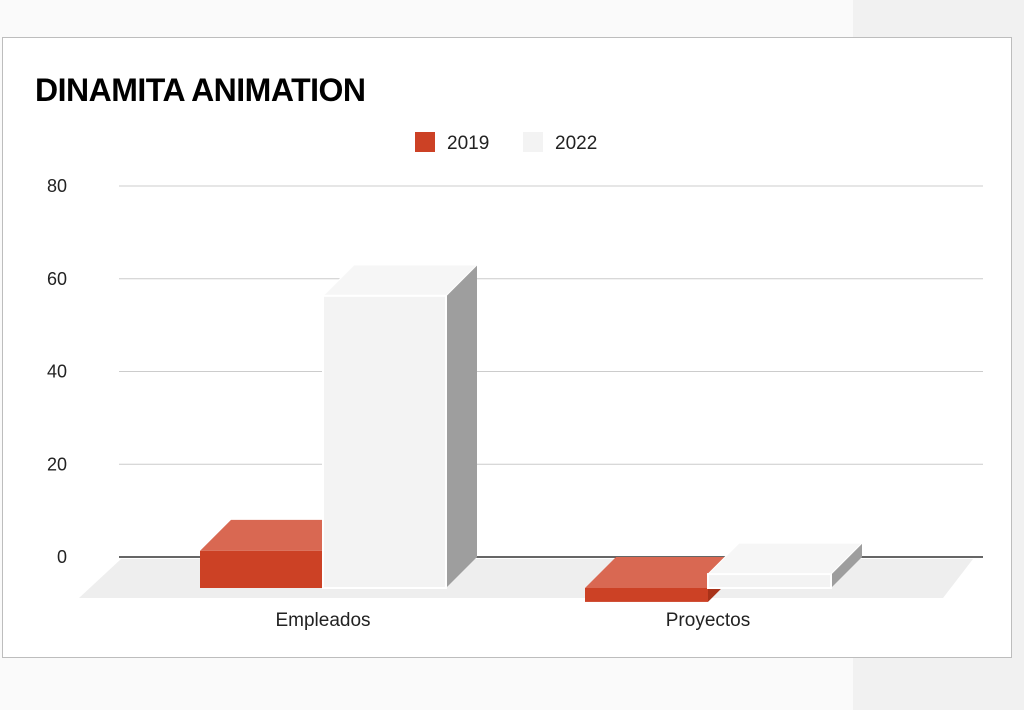 Image resolution: width=1024 pixels, height=710 pixels. Describe the element at coordinates (785, 566) in the screenshot. I see `bar-proyectos-2022` at that location.